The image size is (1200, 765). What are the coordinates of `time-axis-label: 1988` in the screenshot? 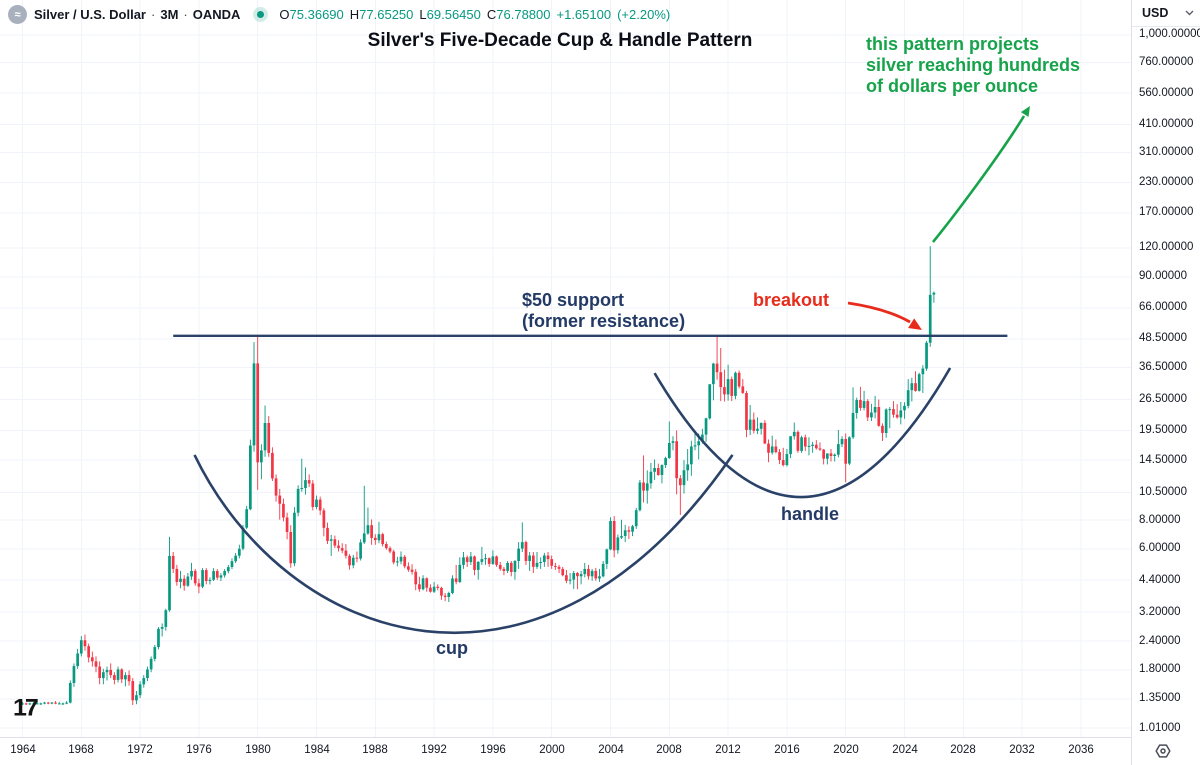 It's located at (375, 750).